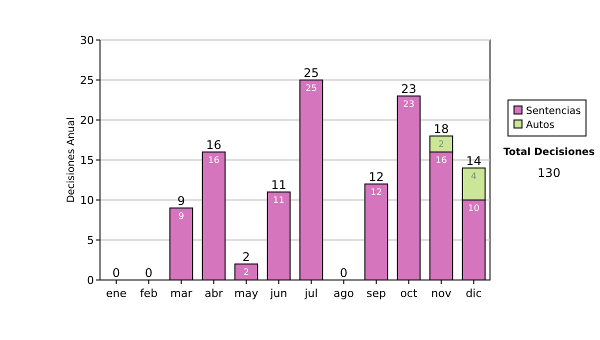 The width and height of the screenshot is (600, 340). Describe the element at coordinates (87, 200) in the screenshot. I see `y-tick-label: 10` at that location.